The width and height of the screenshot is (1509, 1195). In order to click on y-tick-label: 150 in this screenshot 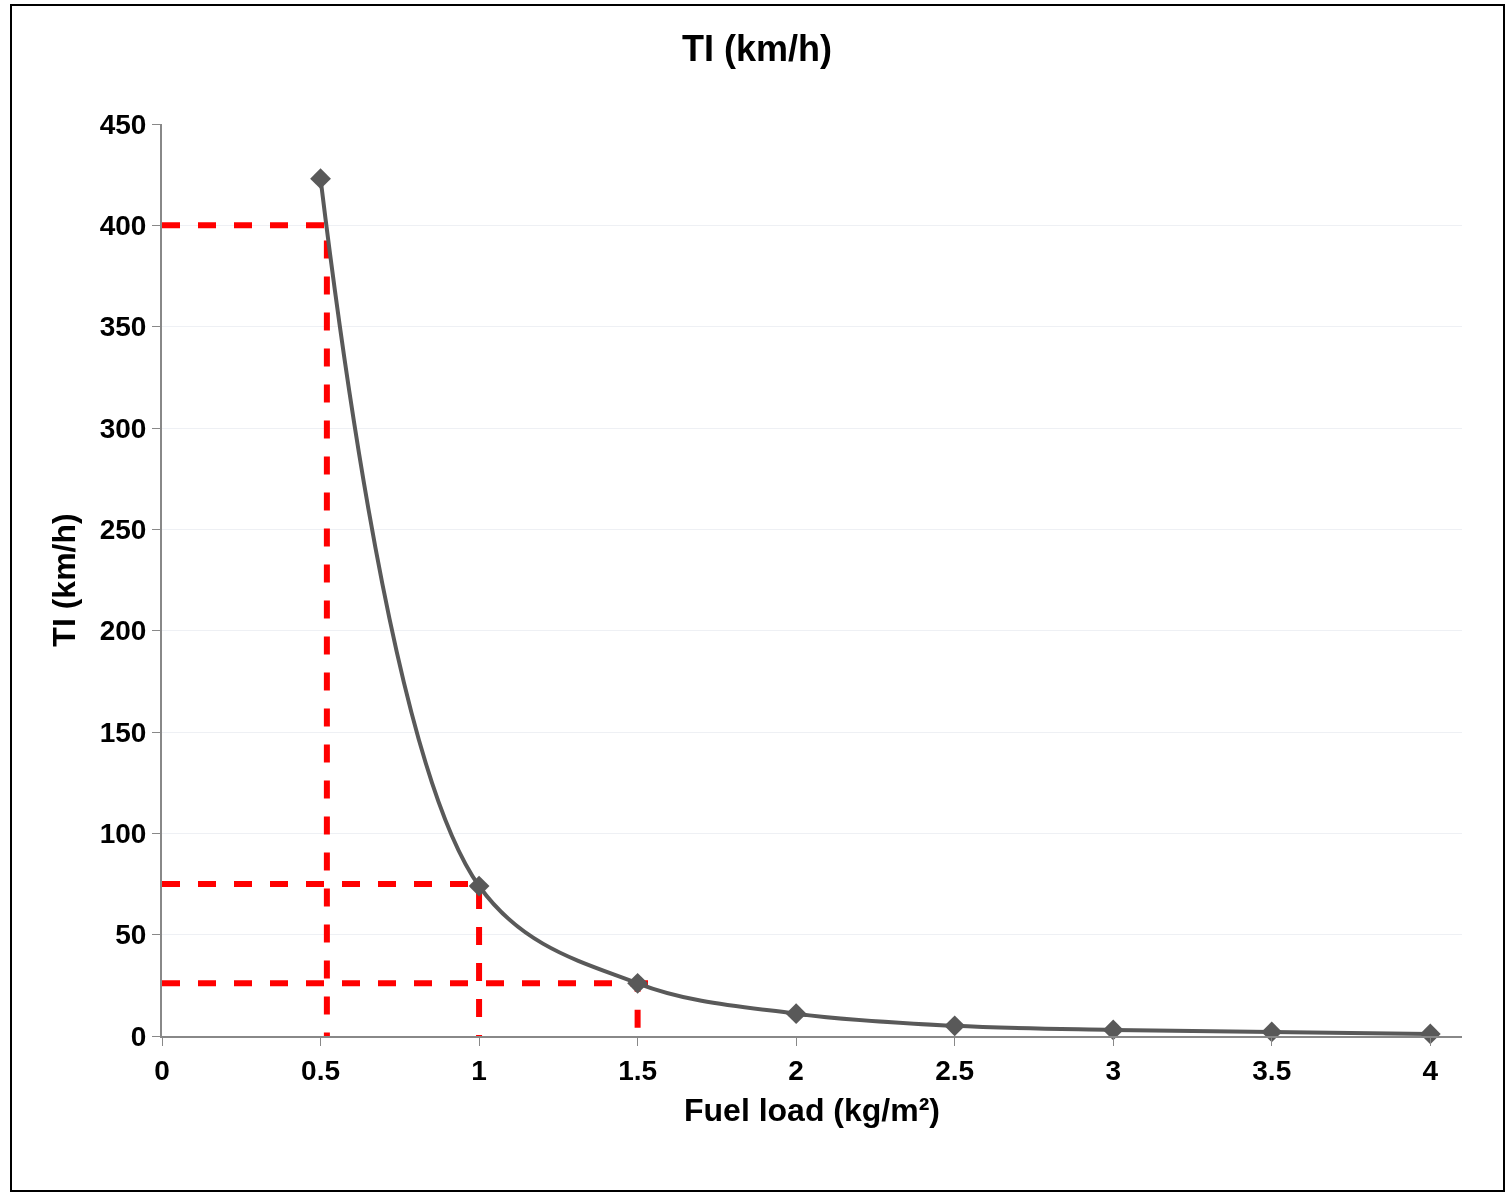, I will do `click(123, 732)`.